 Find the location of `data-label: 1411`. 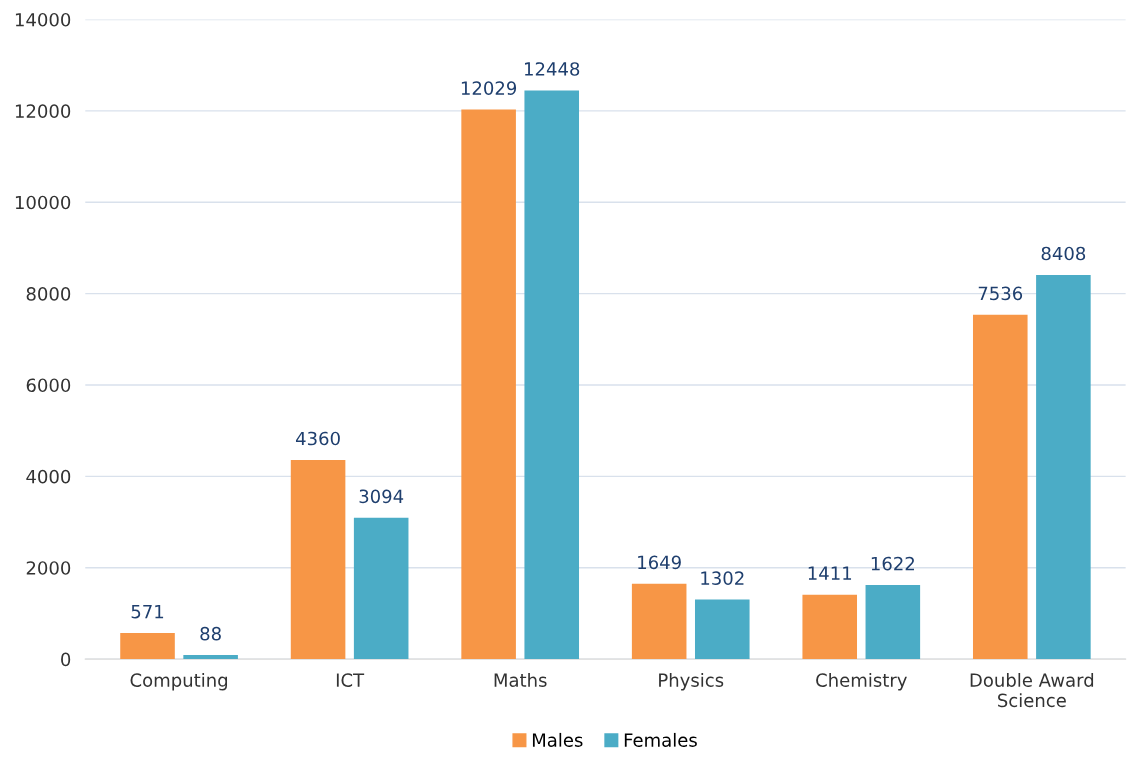

data-label: 1411 is located at coordinates (830, 573).